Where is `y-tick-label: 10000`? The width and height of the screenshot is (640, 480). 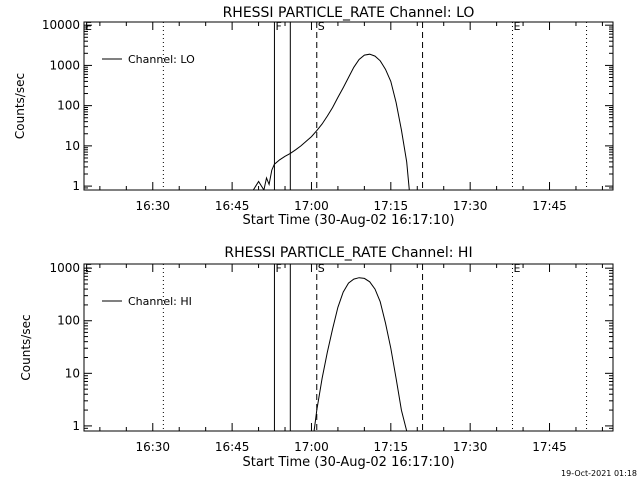
y-tick-label: 10000 is located at coordinates (61, 25).